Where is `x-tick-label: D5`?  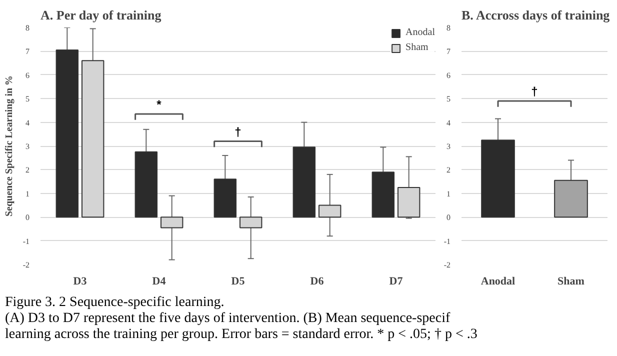 x-tick-label: D5 is located at coordinates (238, 282).